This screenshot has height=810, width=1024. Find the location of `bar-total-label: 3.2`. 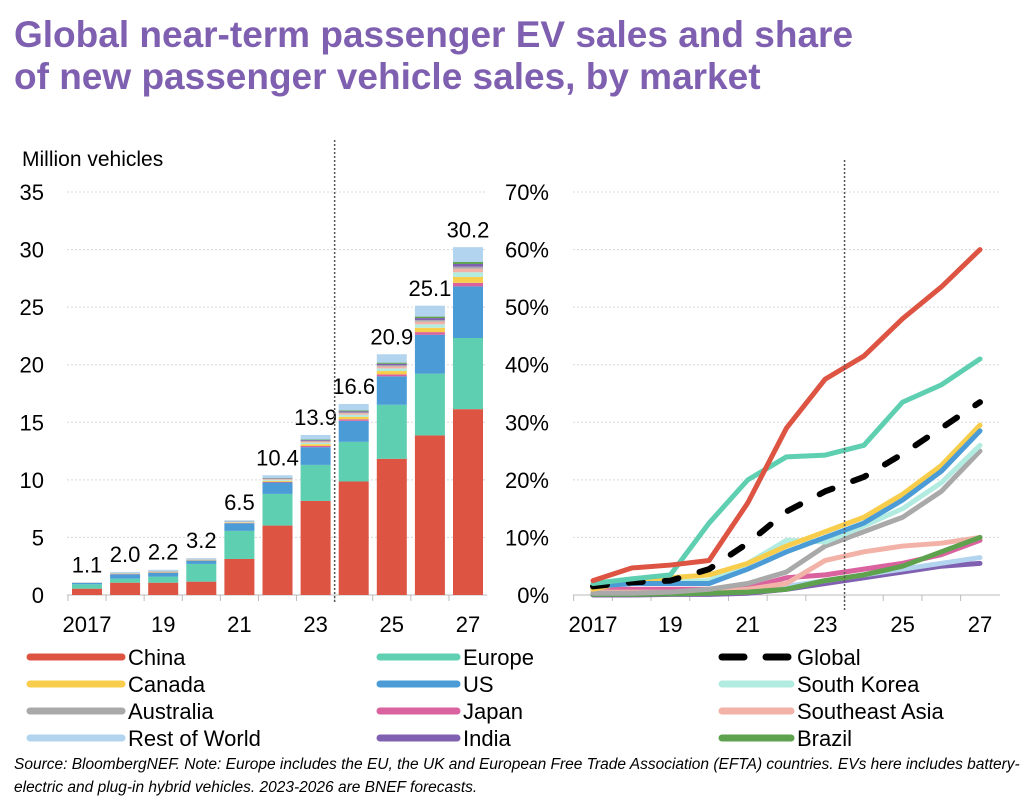

bar-total-label: 3.2 is located at coordinates (201, 540).